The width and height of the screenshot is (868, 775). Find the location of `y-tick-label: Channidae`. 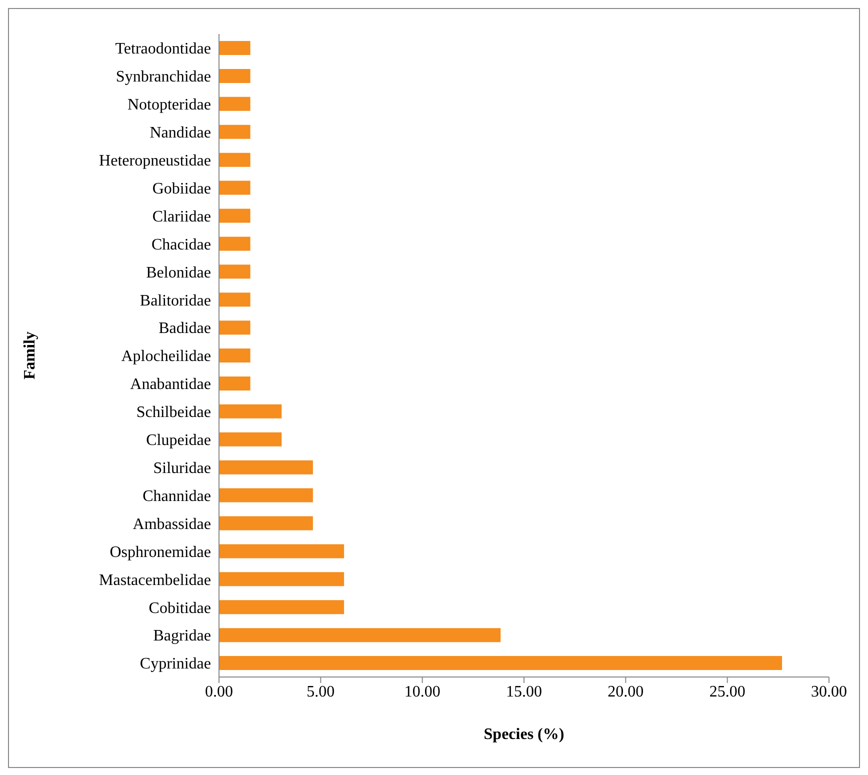

y-tick-label: Channidae is located at coordinates (176, 496).